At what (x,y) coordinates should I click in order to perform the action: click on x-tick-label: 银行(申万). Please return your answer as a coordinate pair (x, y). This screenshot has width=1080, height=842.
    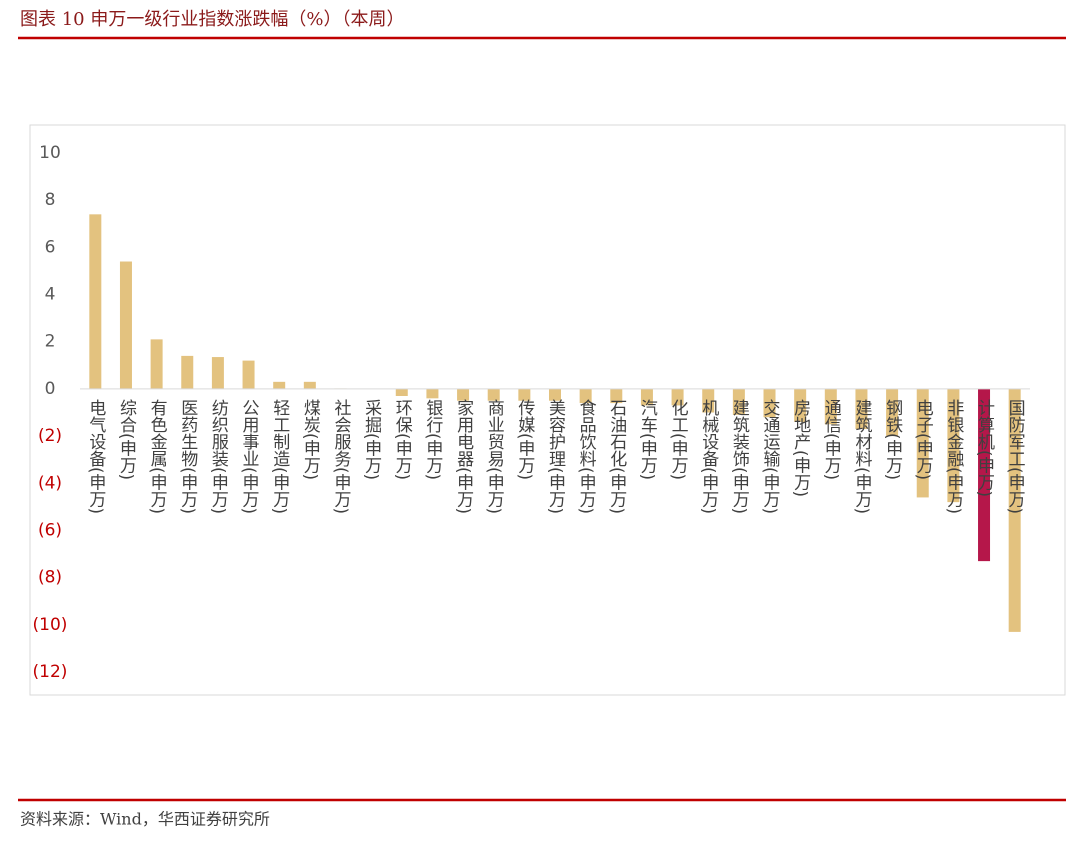
    Looking at the image, I should click on (432, 439).